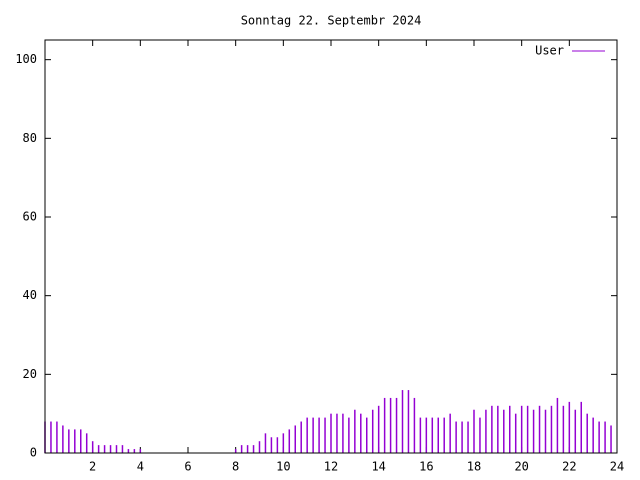  I want to click on y-tick-label: 80, so click(30, 138).